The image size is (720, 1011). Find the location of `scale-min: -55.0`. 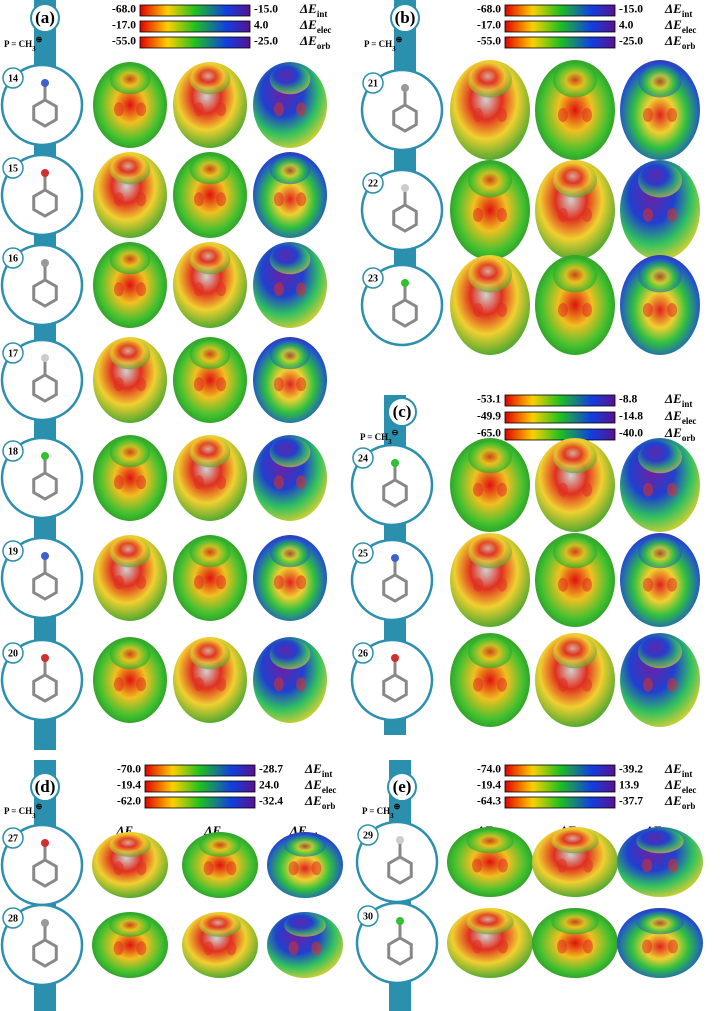

scale-min: -55.0 is located at coordinates (124, 42).